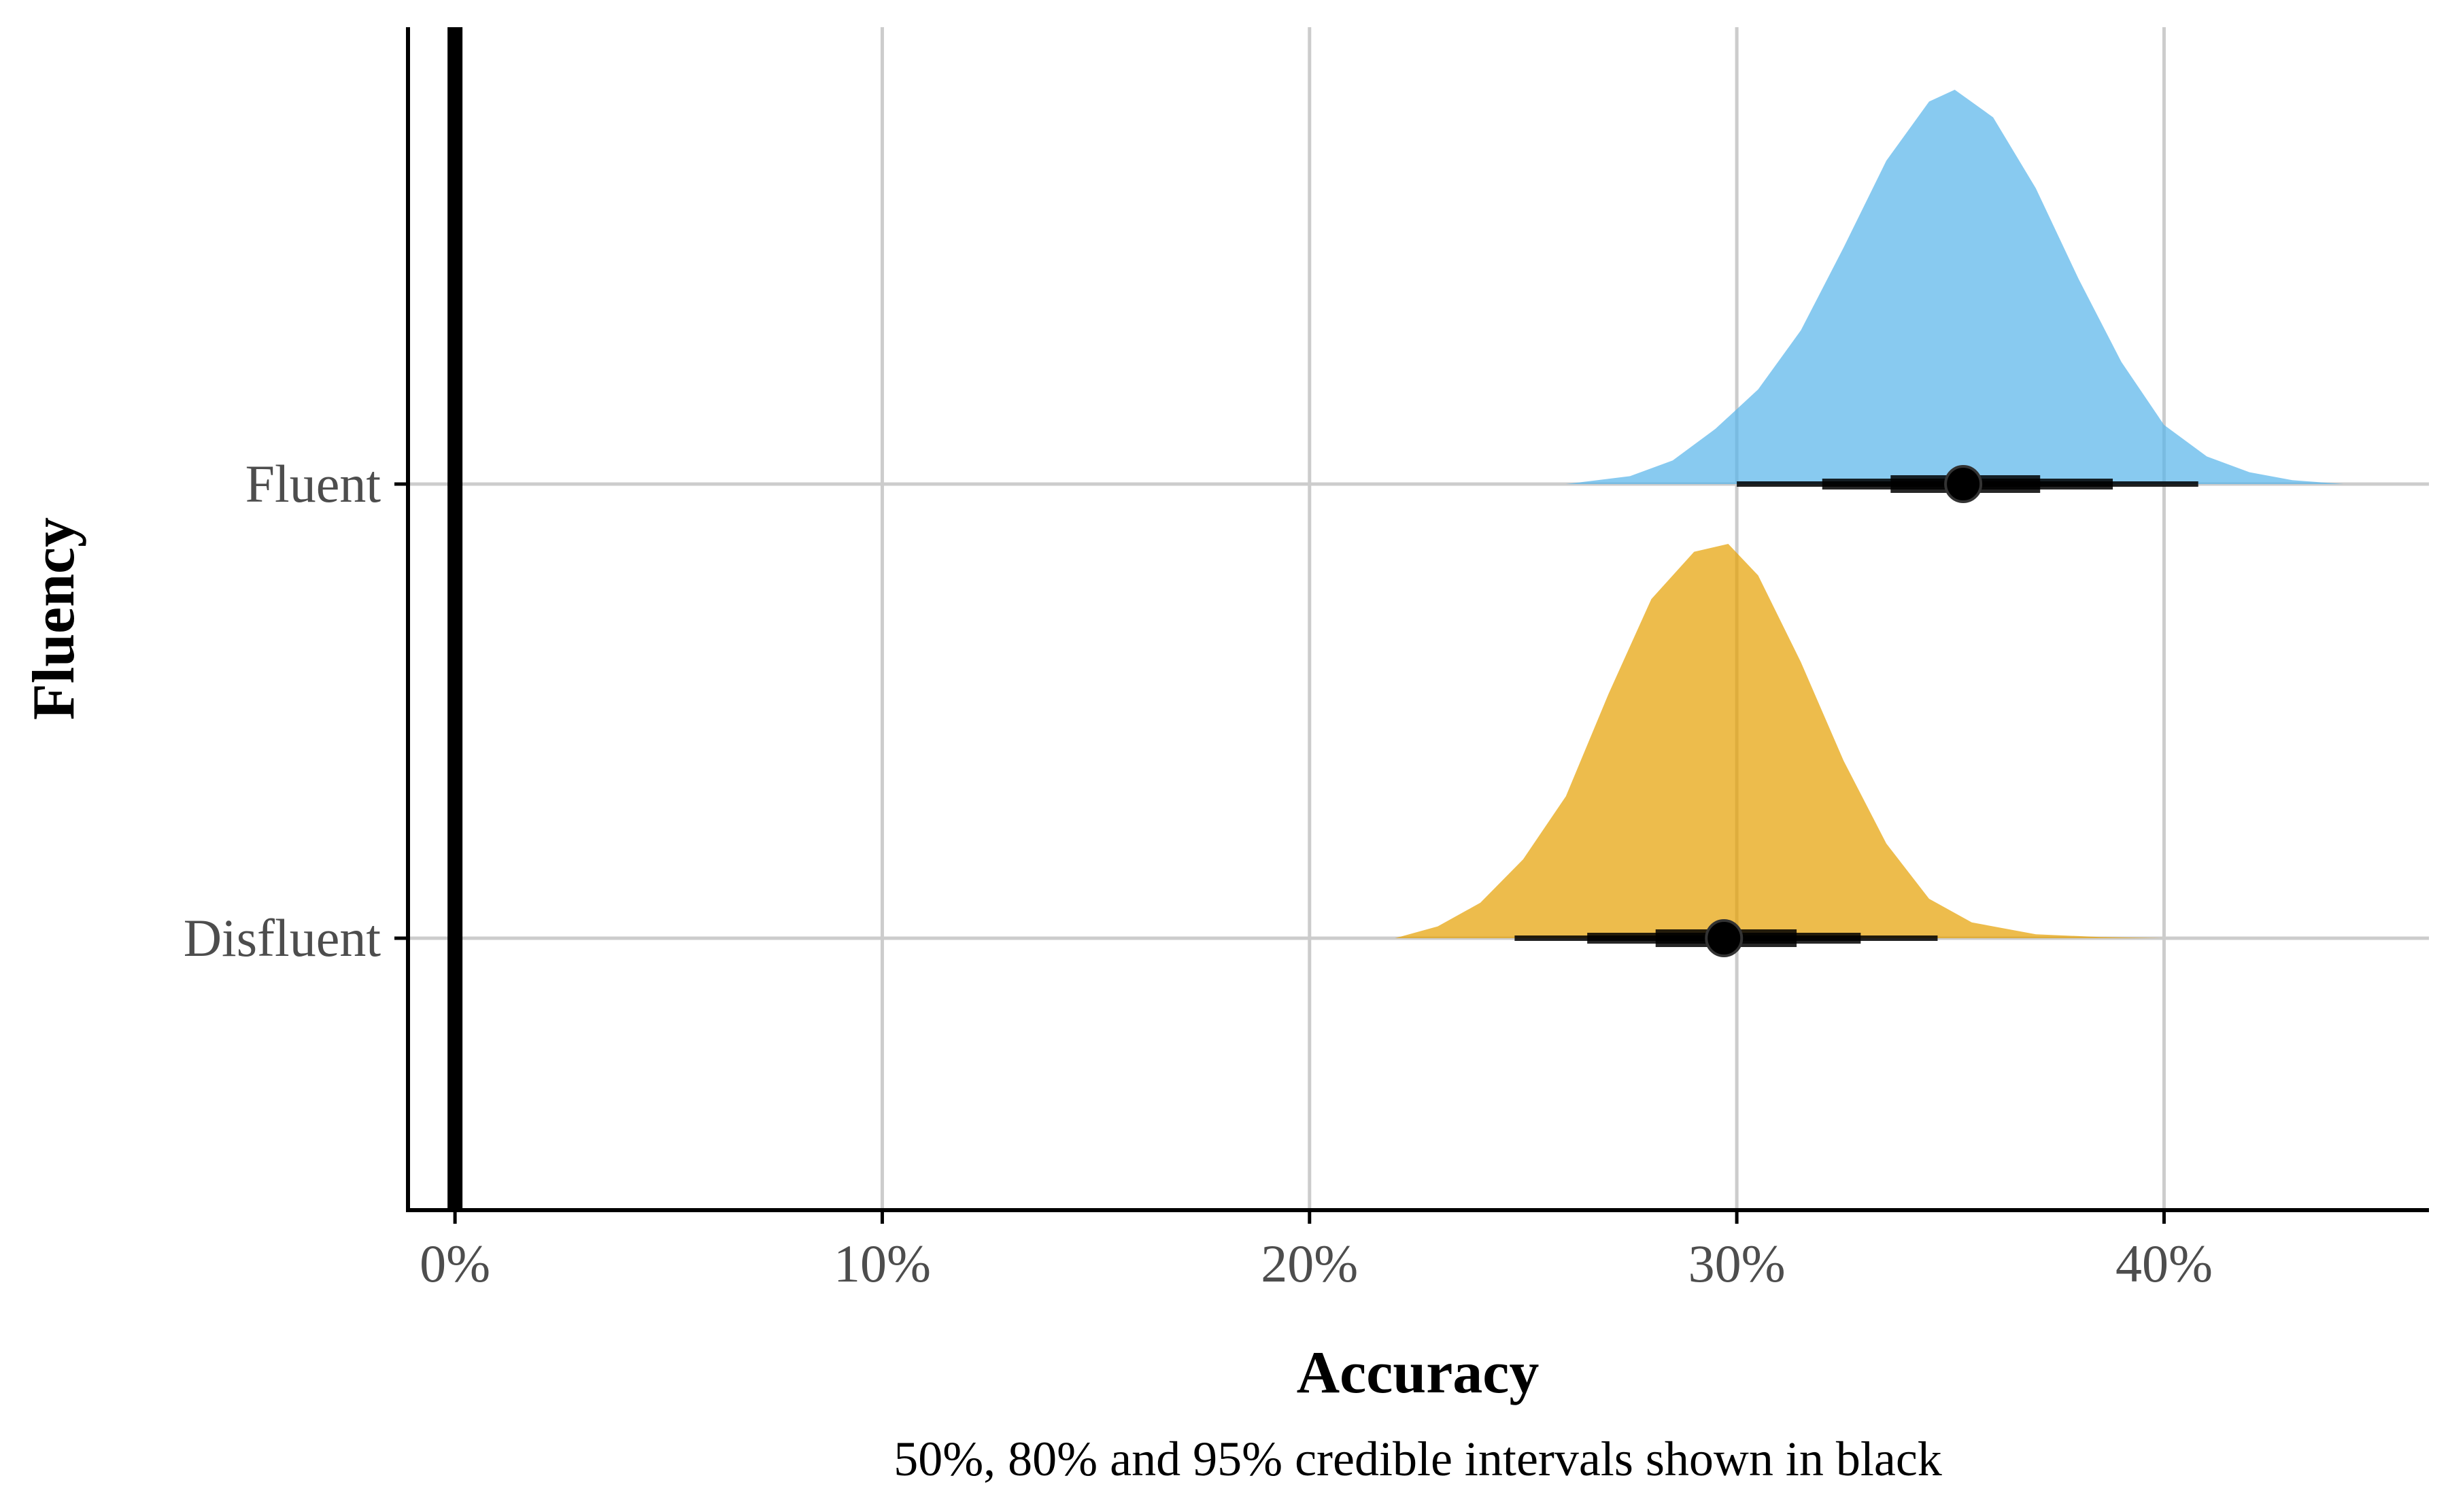 This screenshot has height=1512, width=2448. I want to click on x-tick-label-10: 10%, so click(883, 1263).